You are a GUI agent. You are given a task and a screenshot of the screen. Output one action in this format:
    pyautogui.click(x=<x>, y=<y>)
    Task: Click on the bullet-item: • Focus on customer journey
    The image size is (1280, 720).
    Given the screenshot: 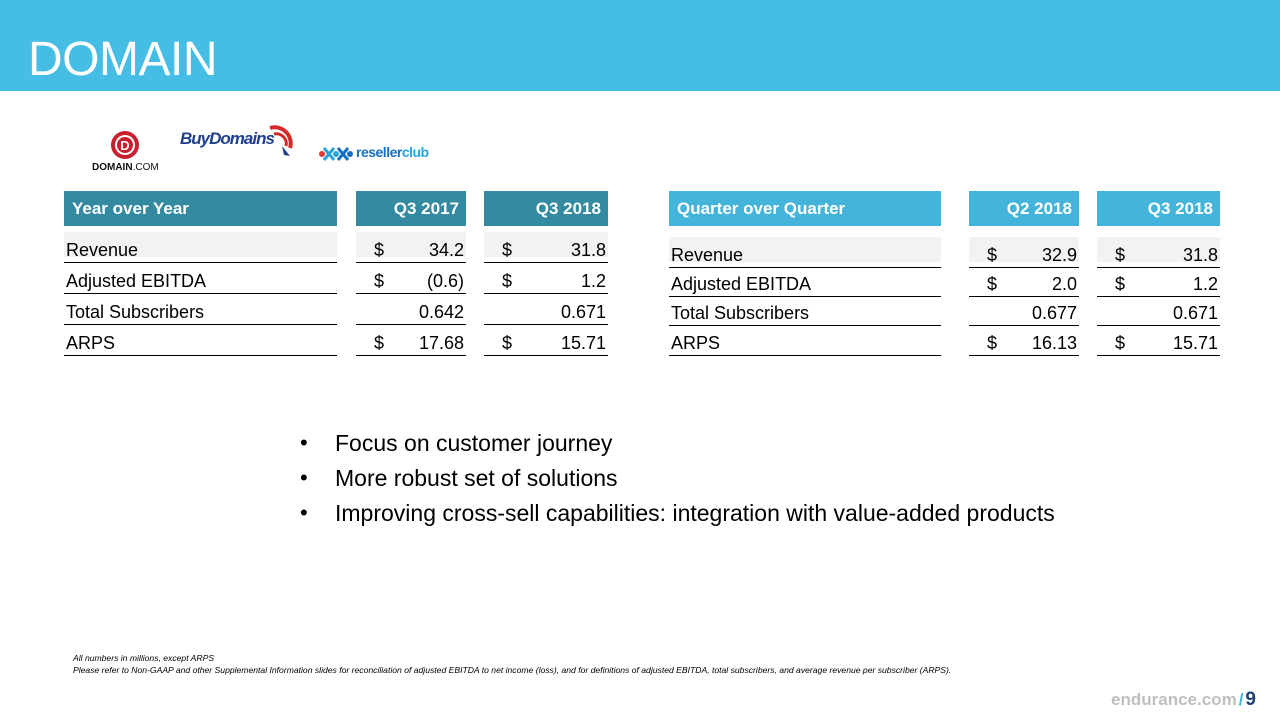 What is the action you would take?
    pyautogui.click(x=750, y=445)
    